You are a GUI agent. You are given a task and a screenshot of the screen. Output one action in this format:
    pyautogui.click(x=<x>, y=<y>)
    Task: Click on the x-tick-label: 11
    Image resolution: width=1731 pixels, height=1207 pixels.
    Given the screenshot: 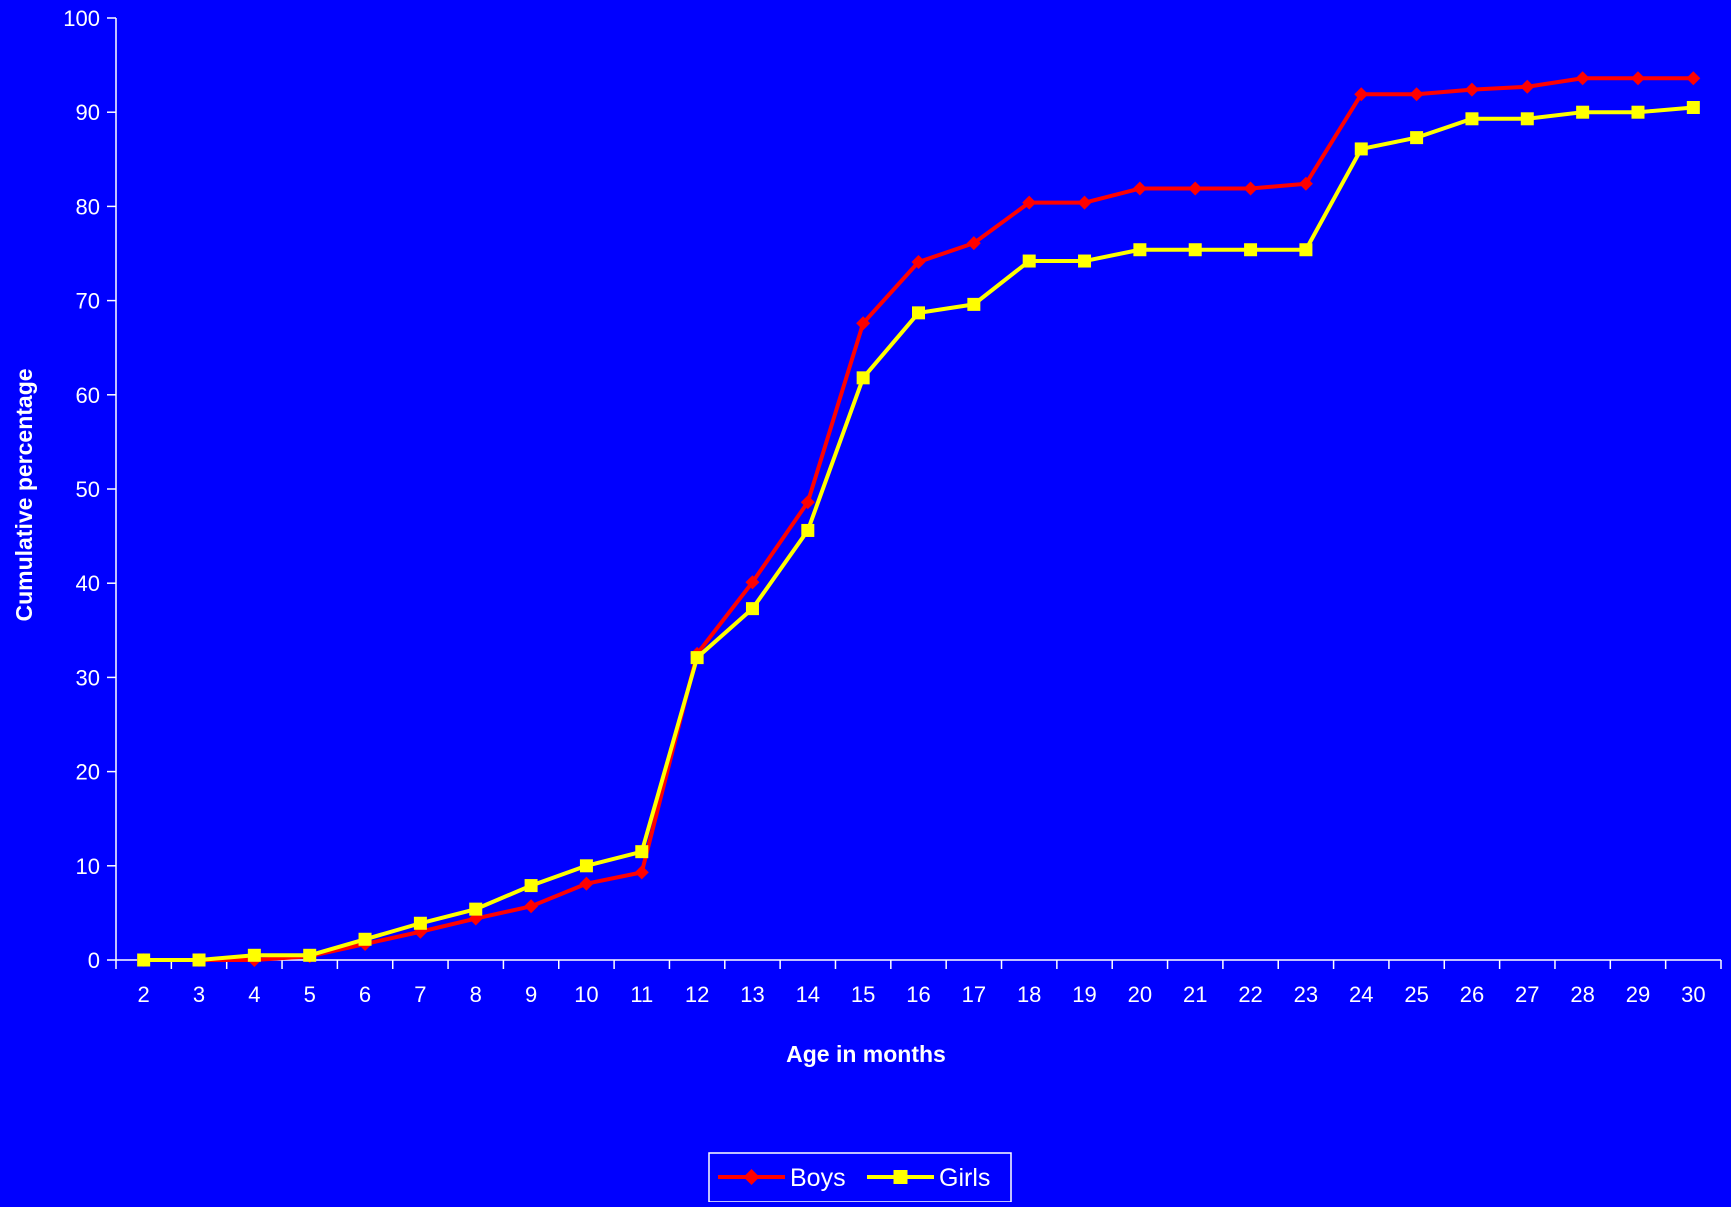 What is the action you would take?
    pyautogui.click(x=641, y=994)
    